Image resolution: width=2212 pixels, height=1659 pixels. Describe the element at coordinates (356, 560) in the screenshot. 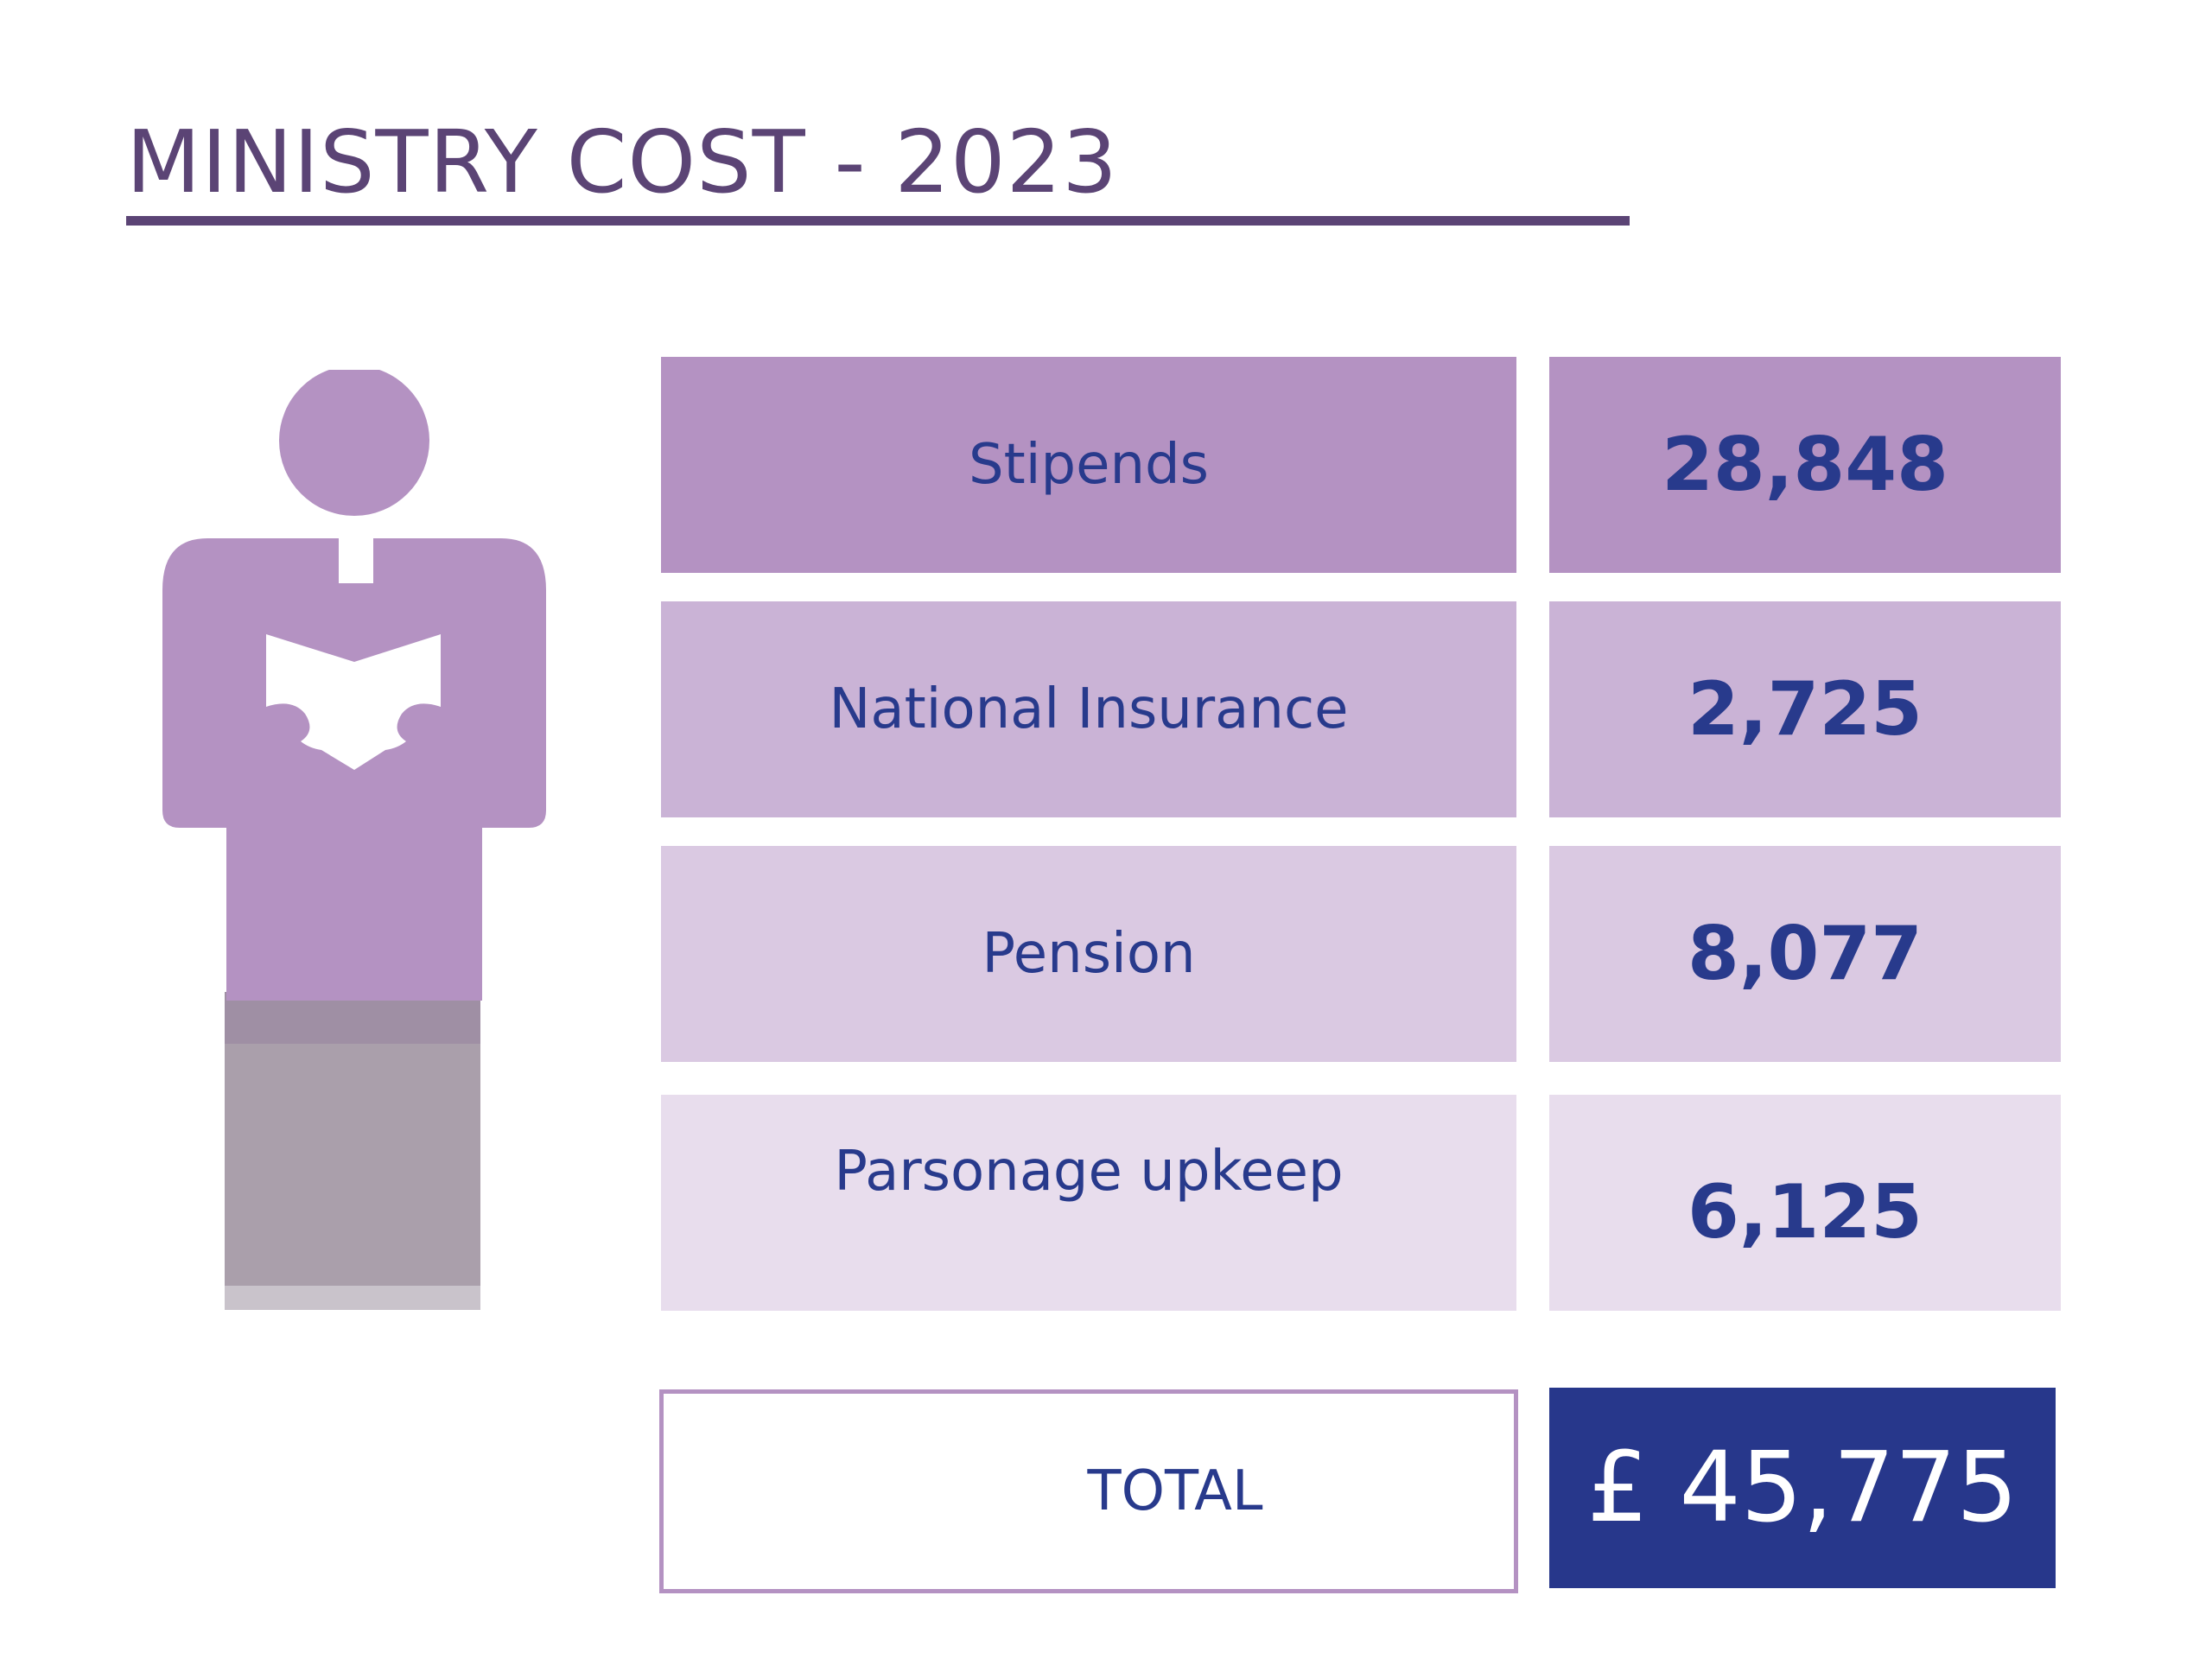

I see `figure-collar` at that location.